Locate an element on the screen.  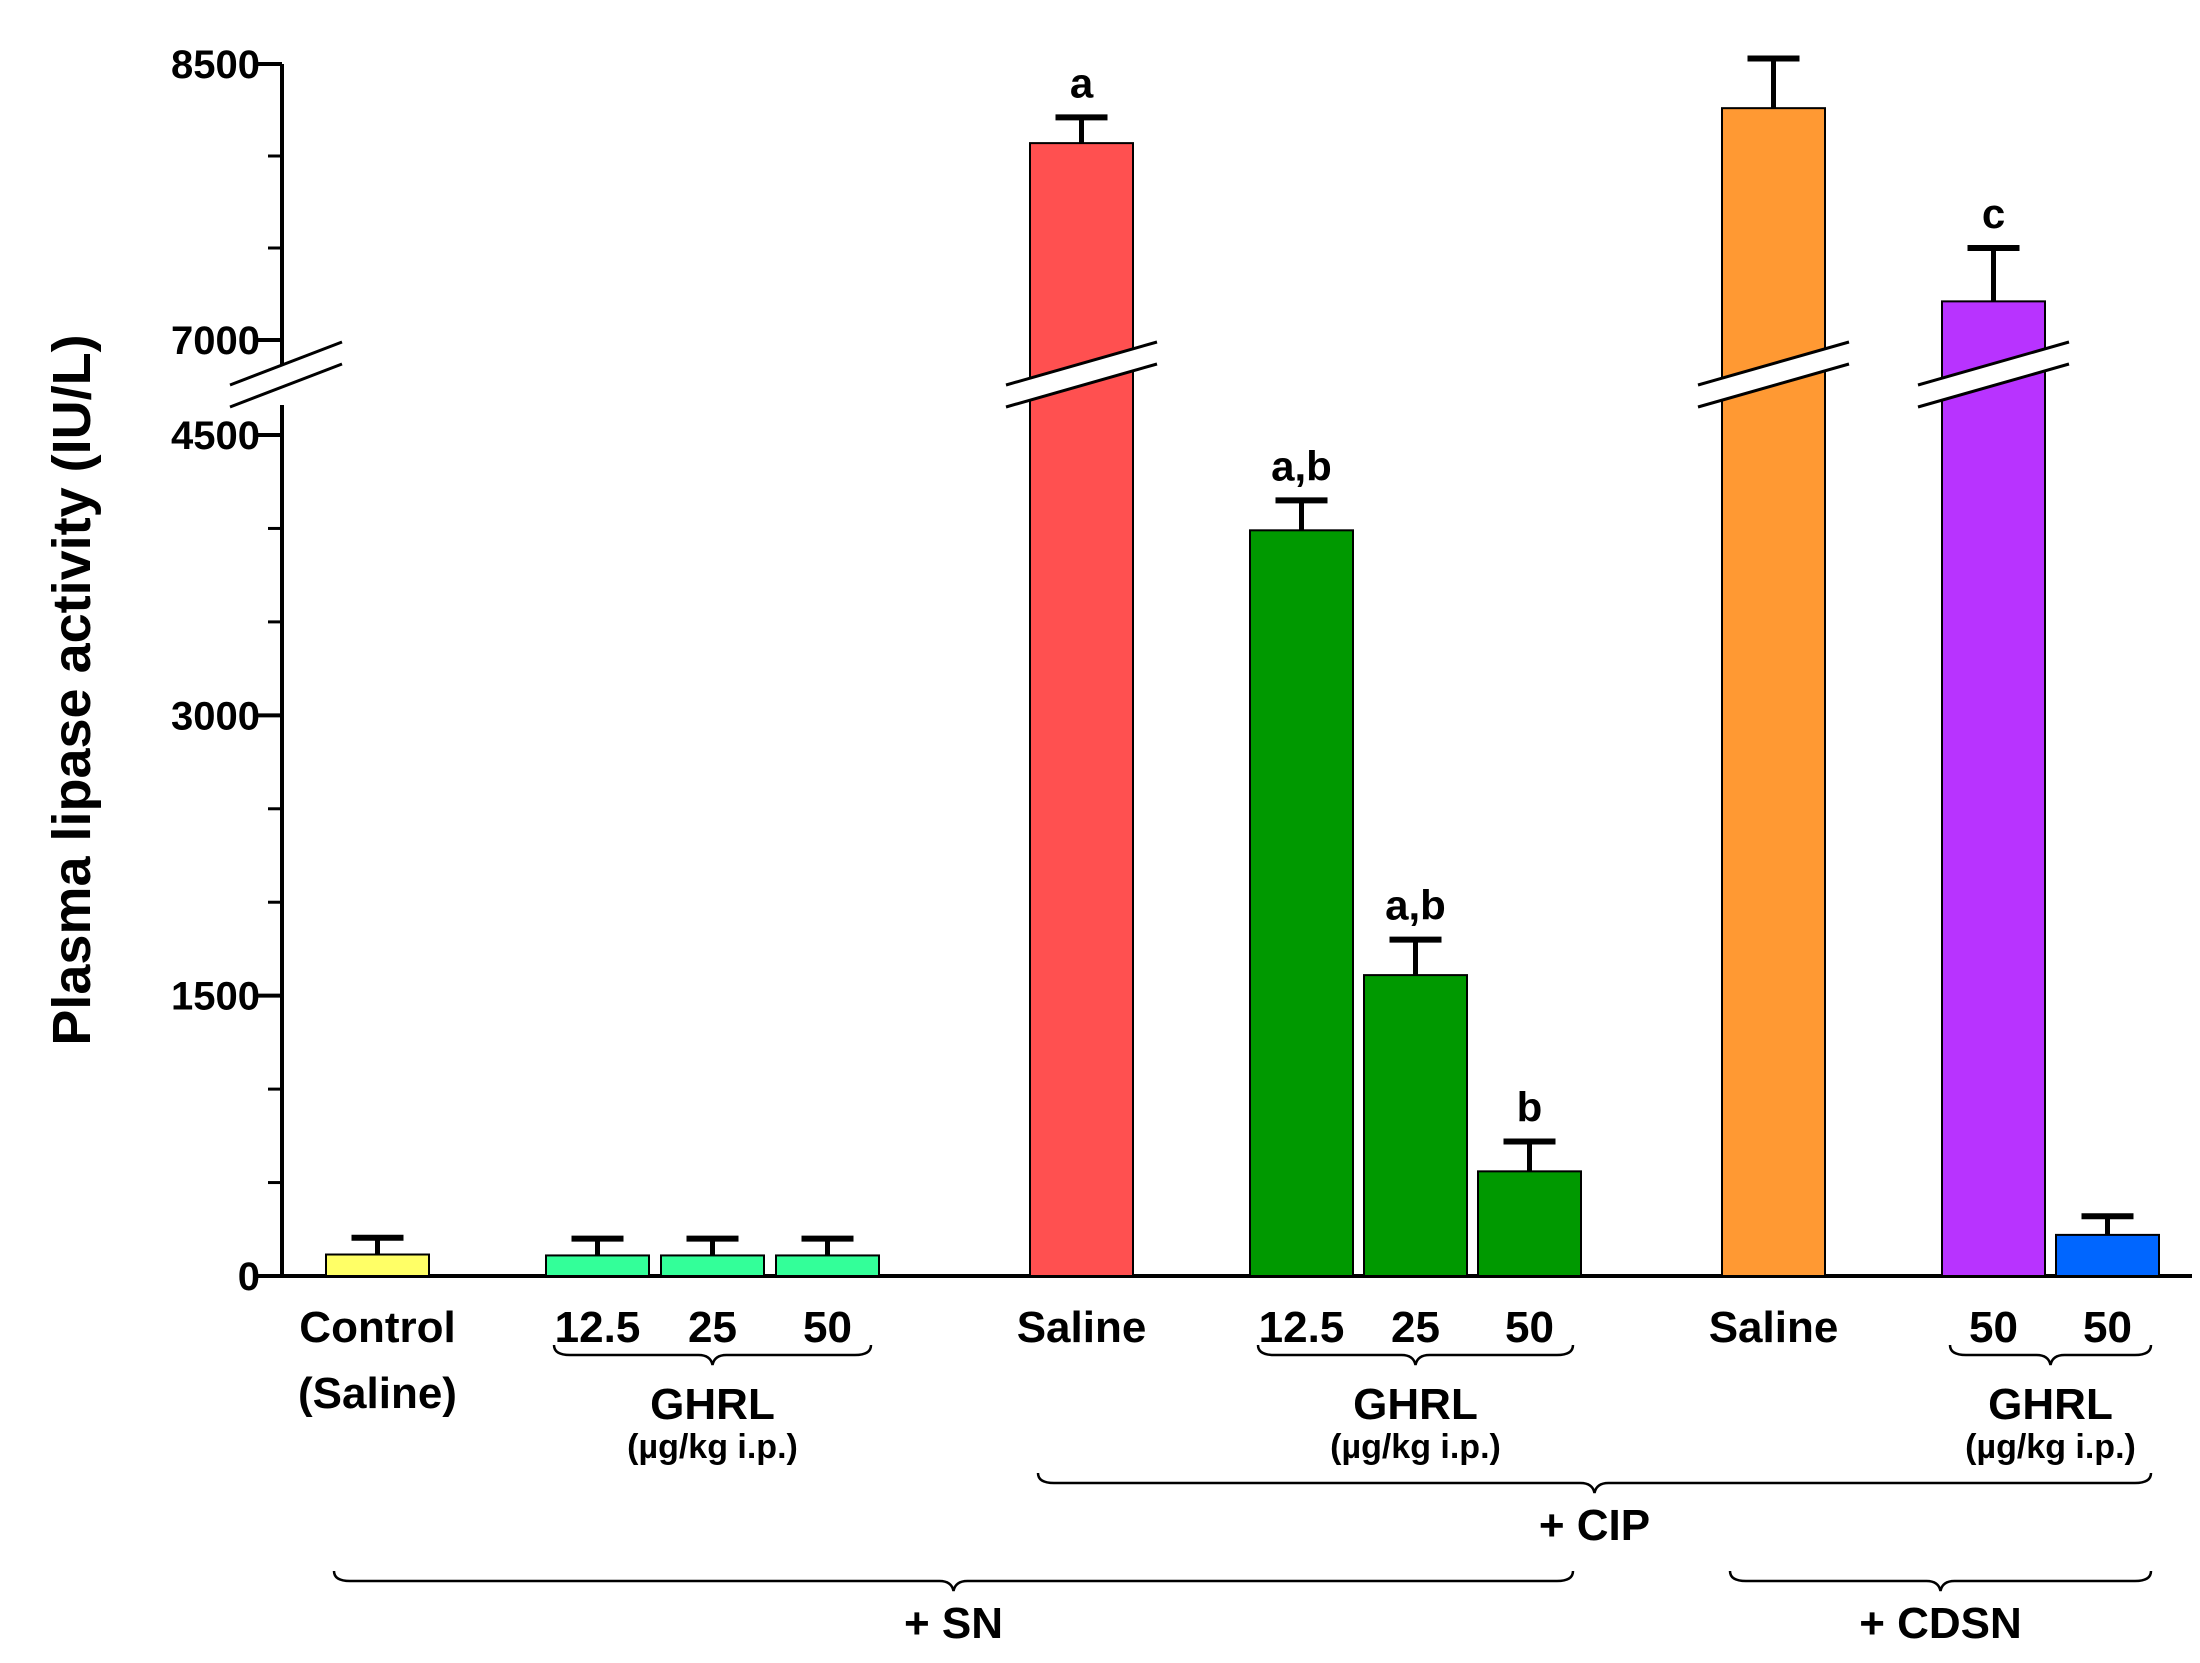
x-tick-label: Control is located at coordinates (377, 1327).